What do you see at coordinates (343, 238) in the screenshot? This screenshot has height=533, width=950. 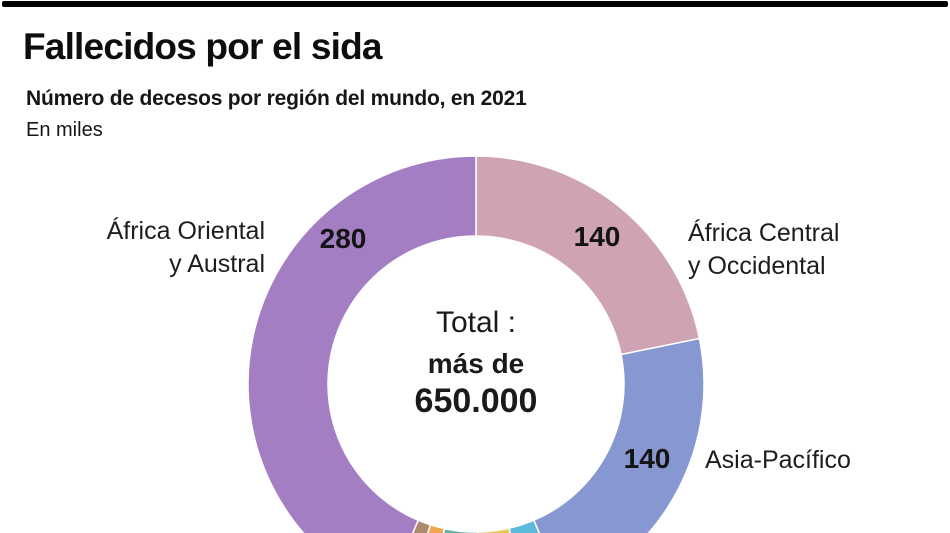 I see `value-africa-oriental-y-austral: 280` at bounding box center [343, 238].